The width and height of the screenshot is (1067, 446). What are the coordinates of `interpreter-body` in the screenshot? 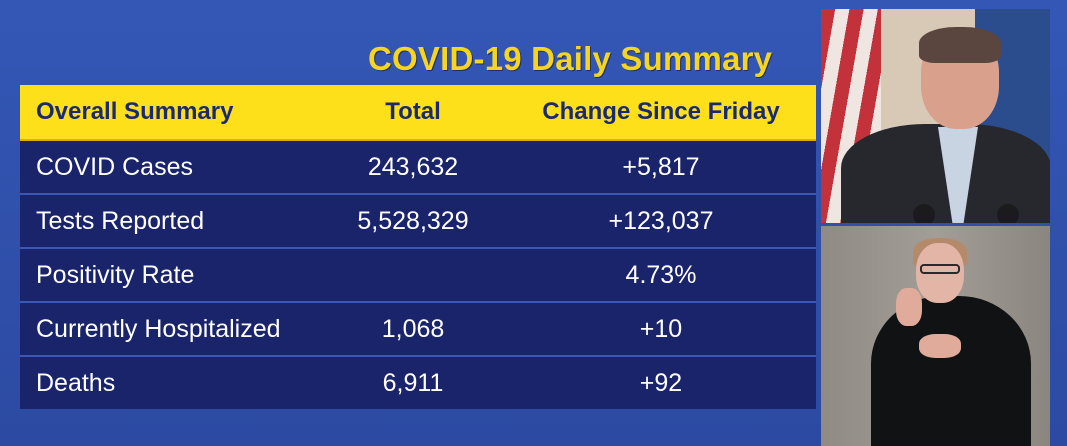 It's located at (951, 371).